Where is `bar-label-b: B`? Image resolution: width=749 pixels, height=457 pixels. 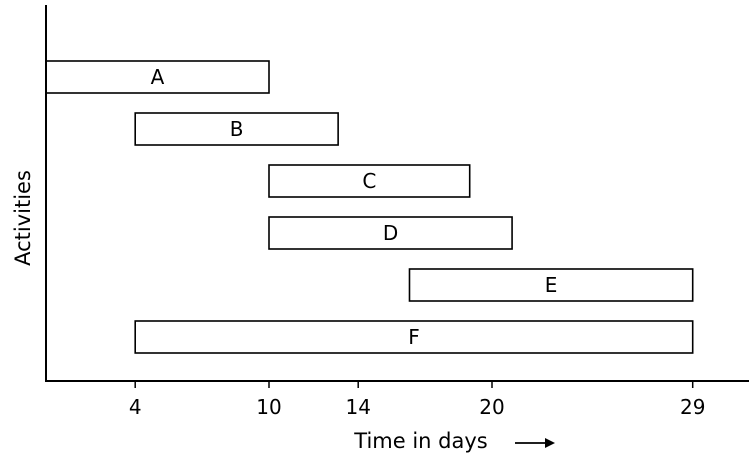 bar-label-b: B is located at coordinates (237, 129).